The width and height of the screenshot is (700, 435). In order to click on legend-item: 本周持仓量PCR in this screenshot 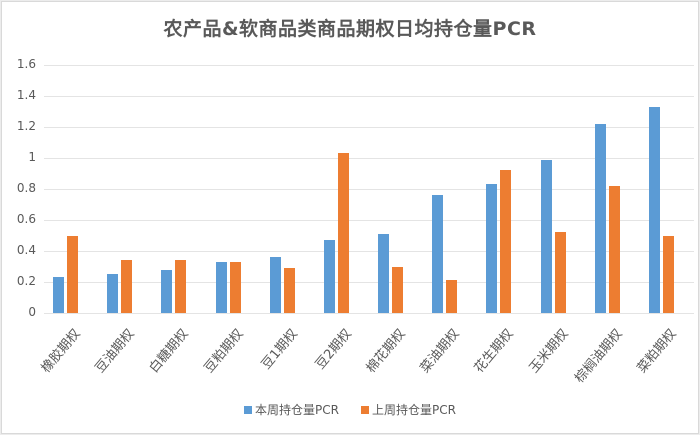, I will do `click(291, 409)`.